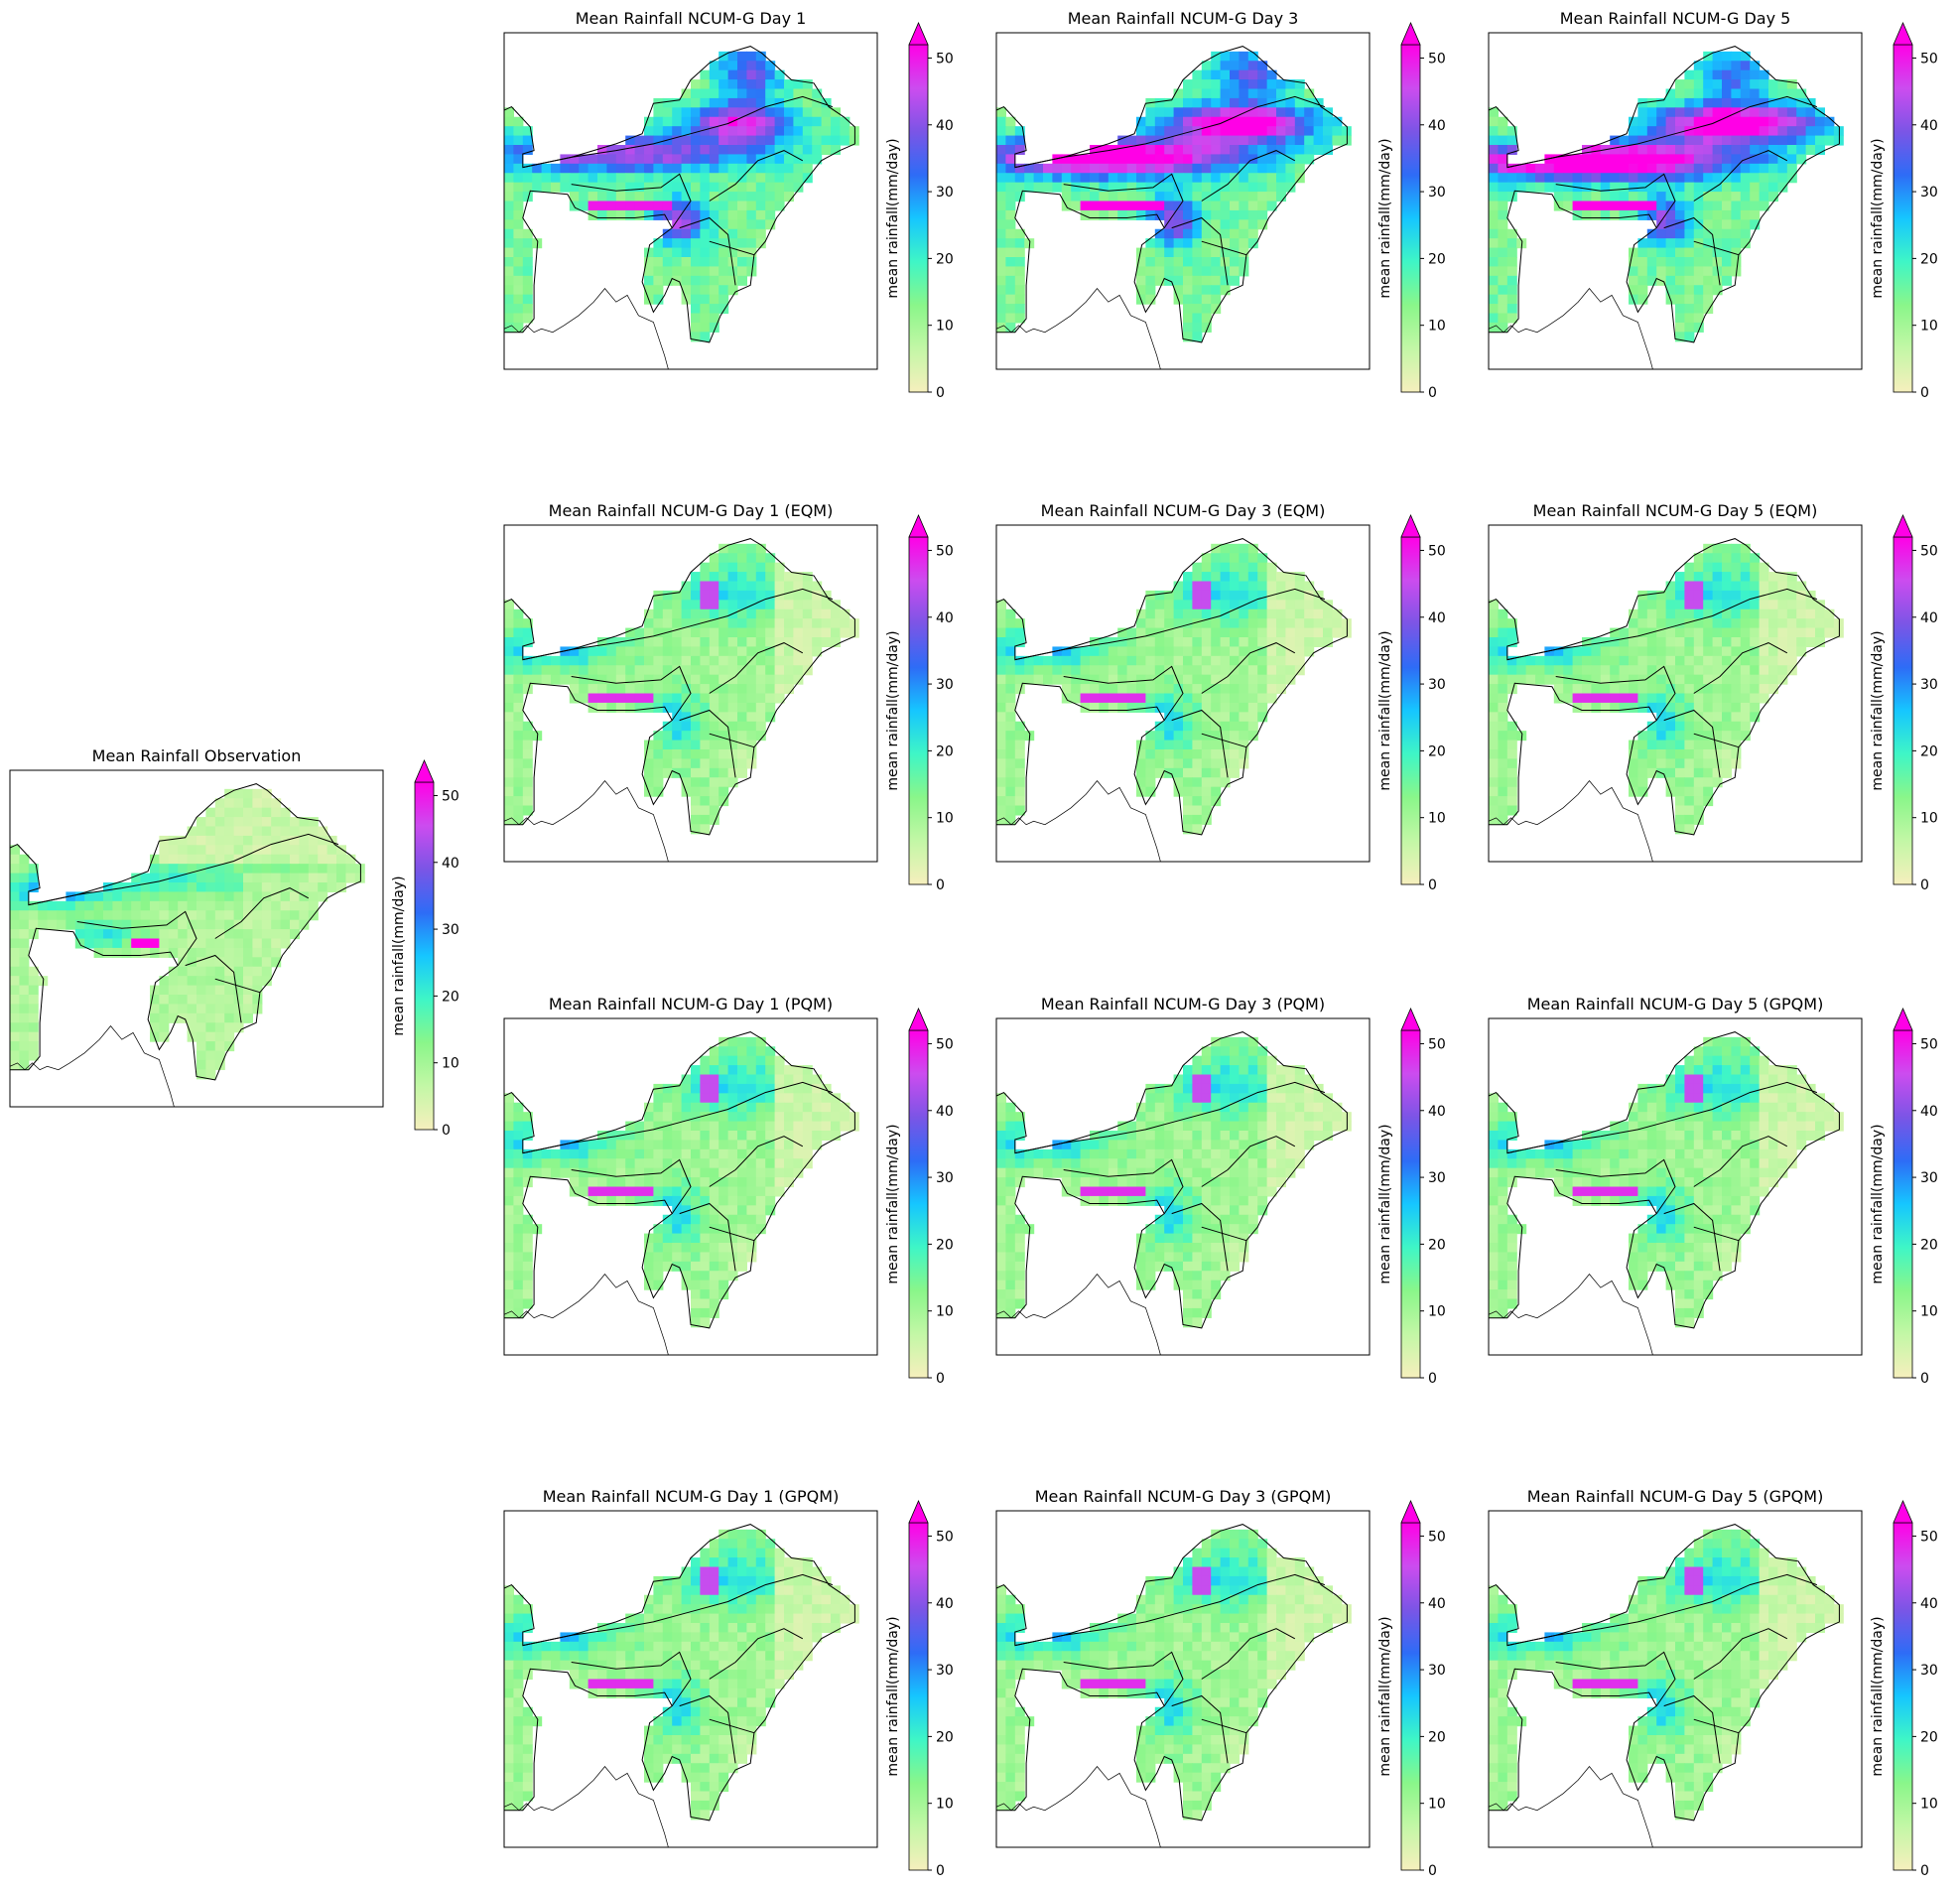 This screenshot has width=1960, height=1888. What do you see at coordinates (756, 1161) in the screenshot?
I see `state-boundary` at bounding box center [756, 1161].